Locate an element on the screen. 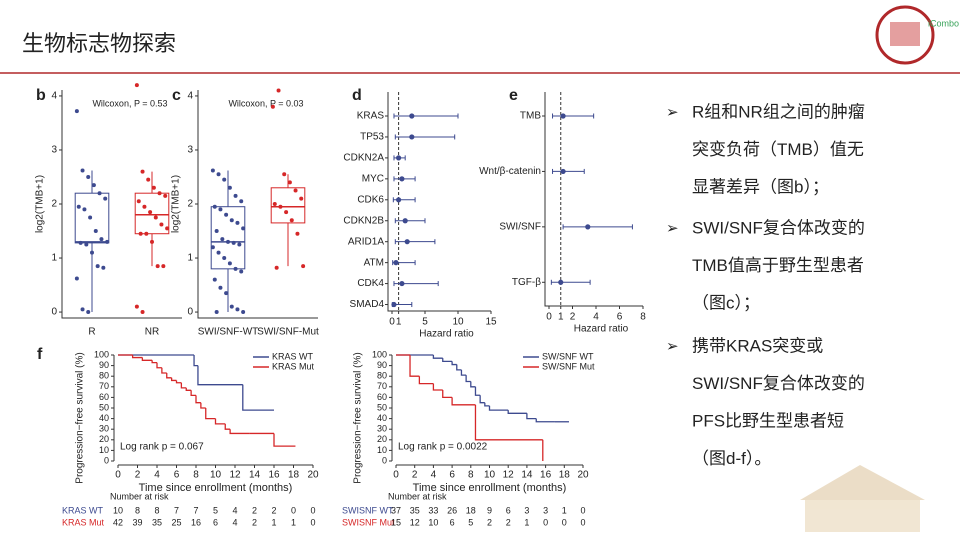  x-tick-label: 6 is located at coordinates (620, 317).